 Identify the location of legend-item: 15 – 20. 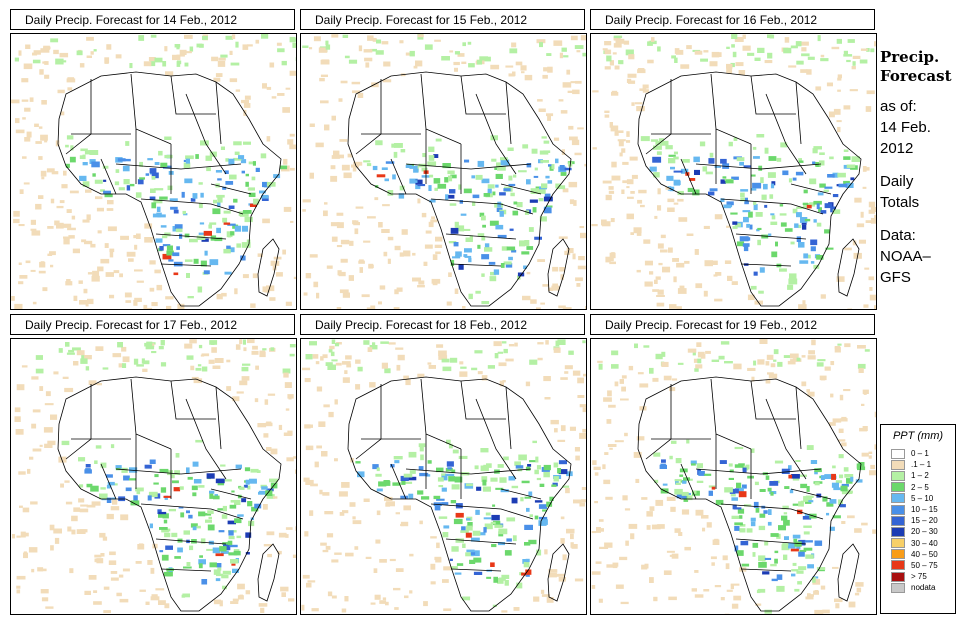
(923, 520).